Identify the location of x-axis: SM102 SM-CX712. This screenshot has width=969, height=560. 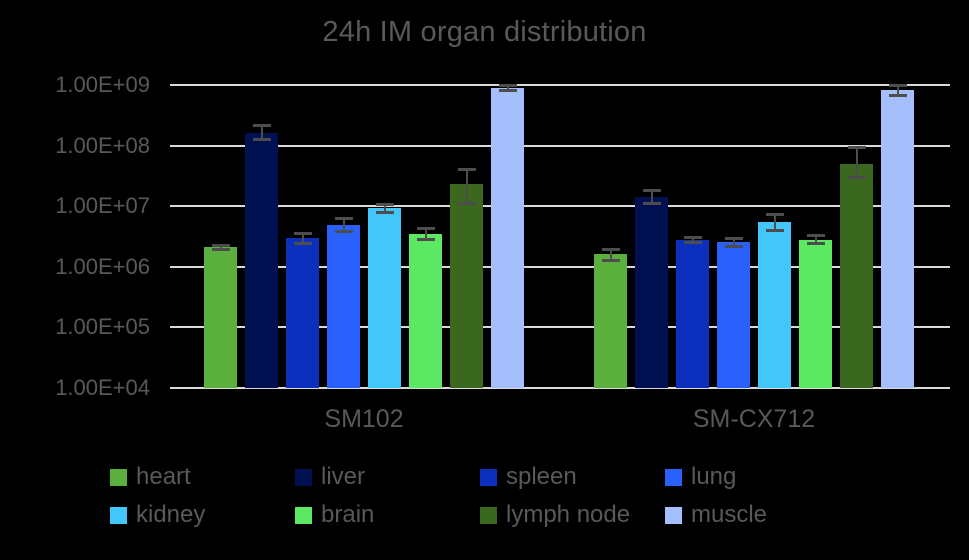
(560, 422).